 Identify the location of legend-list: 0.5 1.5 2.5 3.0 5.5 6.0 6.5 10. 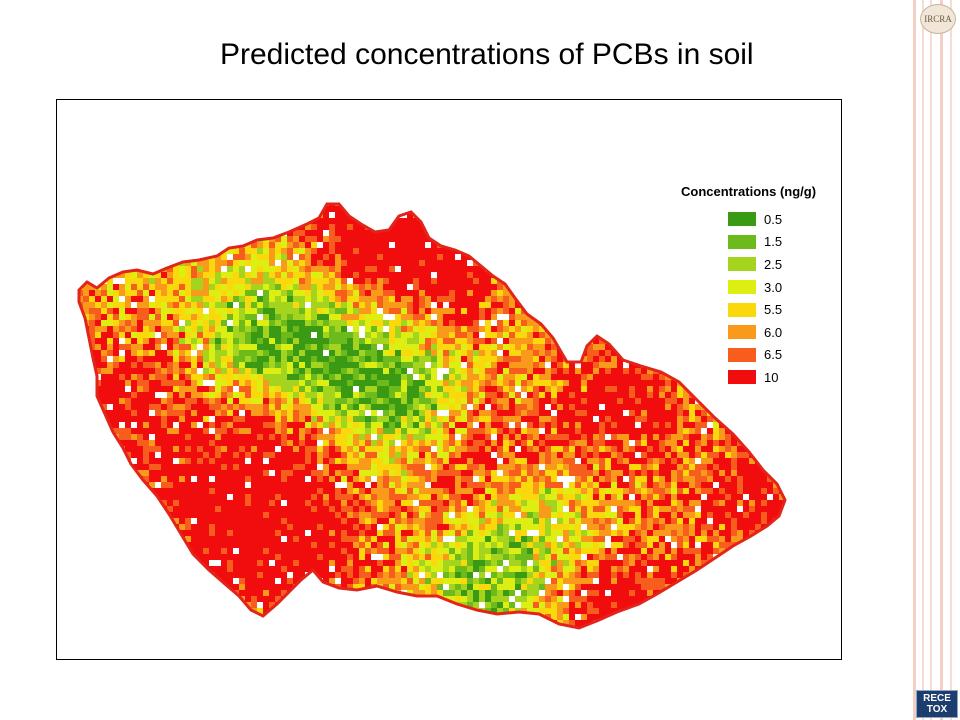
(784, 298).